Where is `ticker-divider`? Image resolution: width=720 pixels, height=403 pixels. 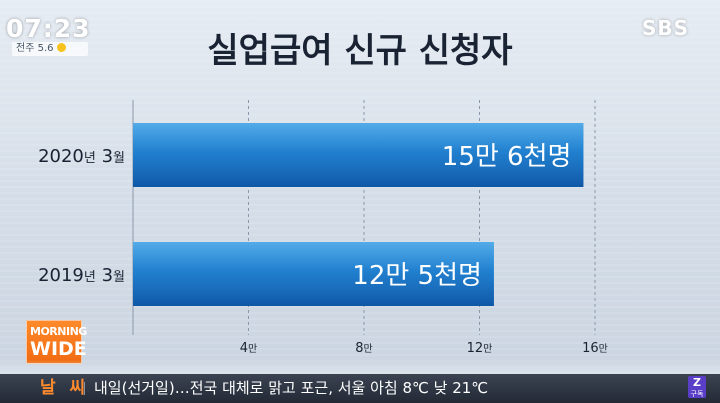 ticker-divider is located at coordinates (84, 388).